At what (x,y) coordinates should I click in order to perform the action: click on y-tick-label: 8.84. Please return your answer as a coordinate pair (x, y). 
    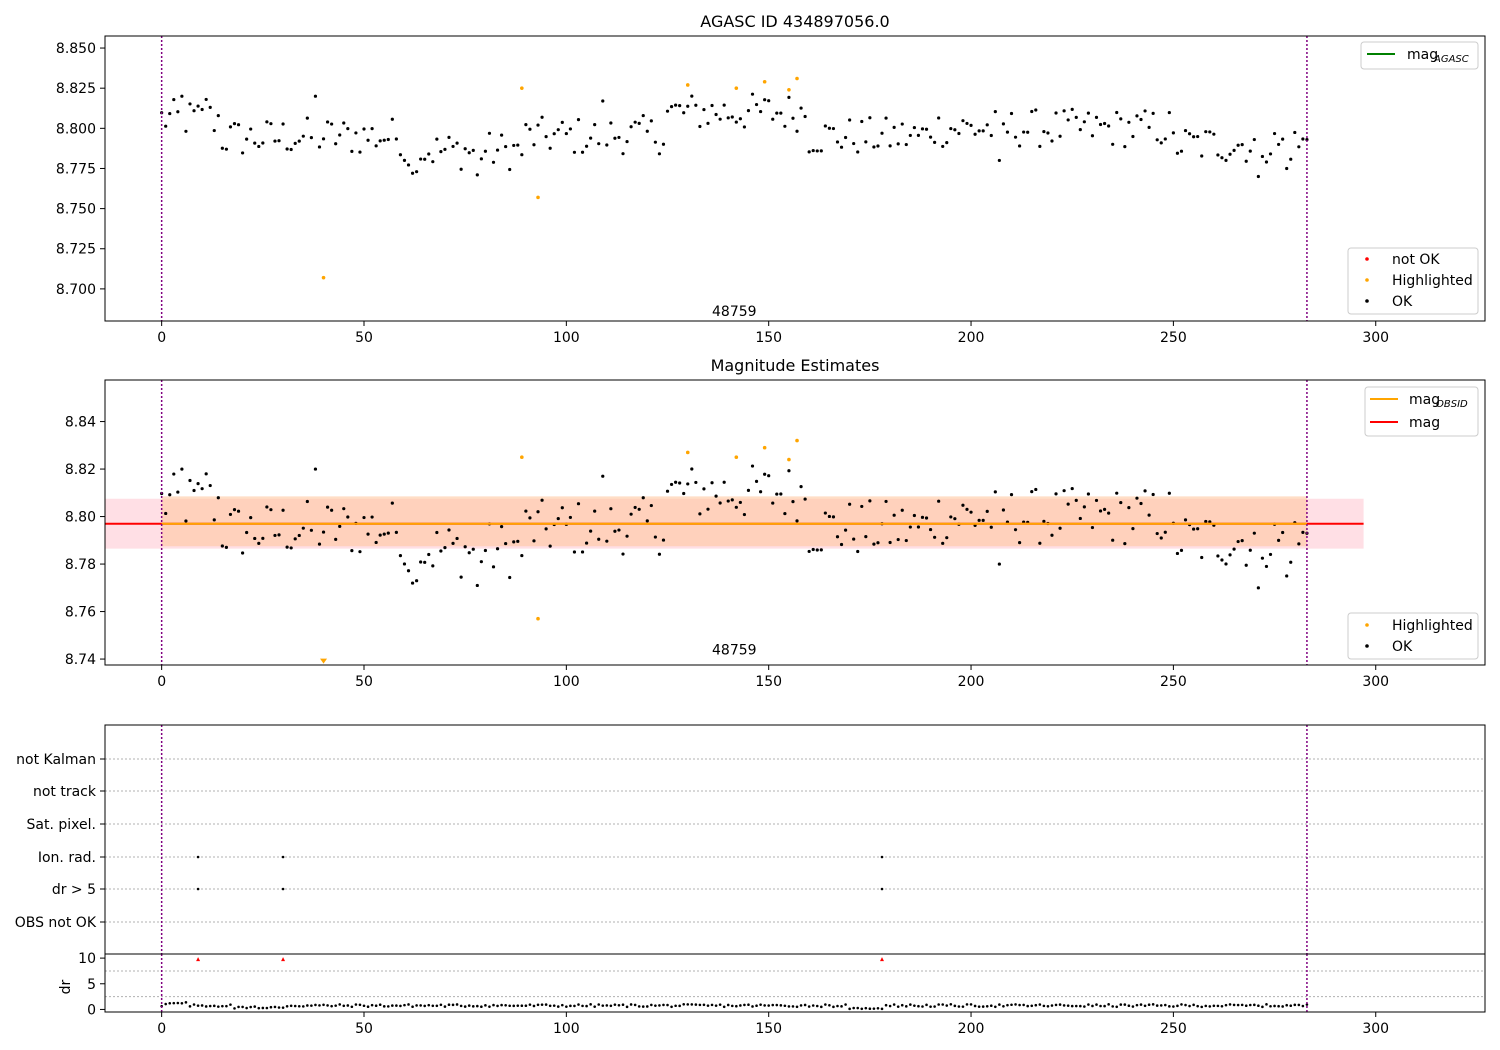
    Looking at the image, I should click on (80, 423).